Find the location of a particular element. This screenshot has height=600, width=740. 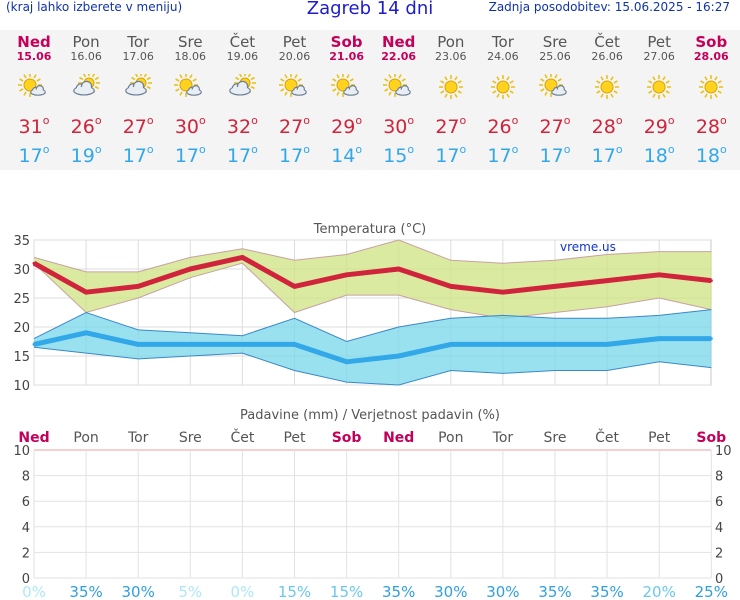

precipitation-tick-label-right: 8 is located at coordinates (719, 477).